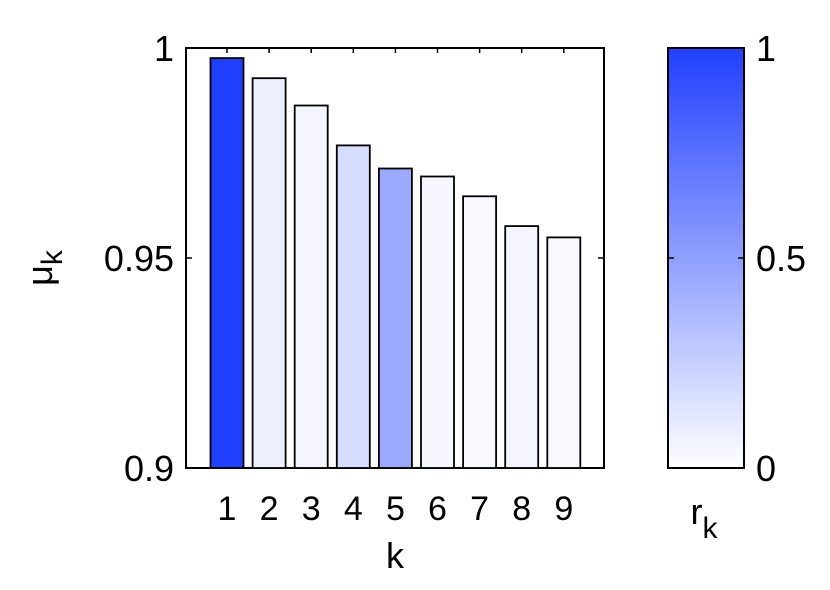 Image resolution: width=830 pixels, height=590 pixels. I want to click on colorbar-label-main: r, so click(697, 511).